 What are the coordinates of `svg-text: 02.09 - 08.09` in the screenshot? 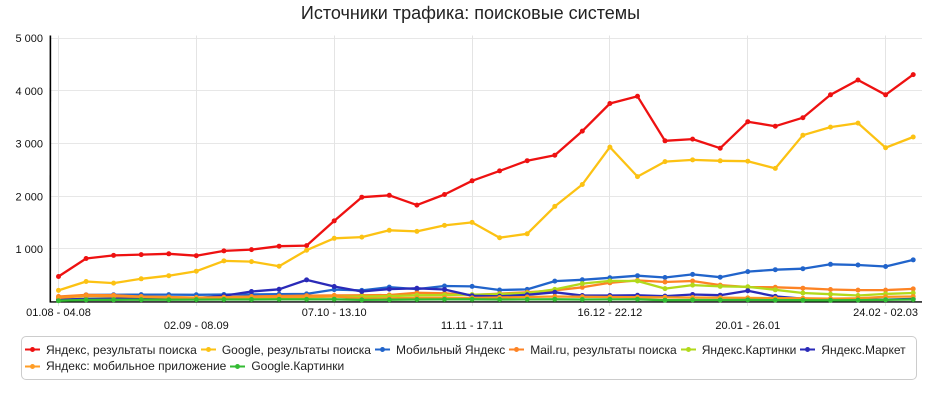 It's located at (196, 325).